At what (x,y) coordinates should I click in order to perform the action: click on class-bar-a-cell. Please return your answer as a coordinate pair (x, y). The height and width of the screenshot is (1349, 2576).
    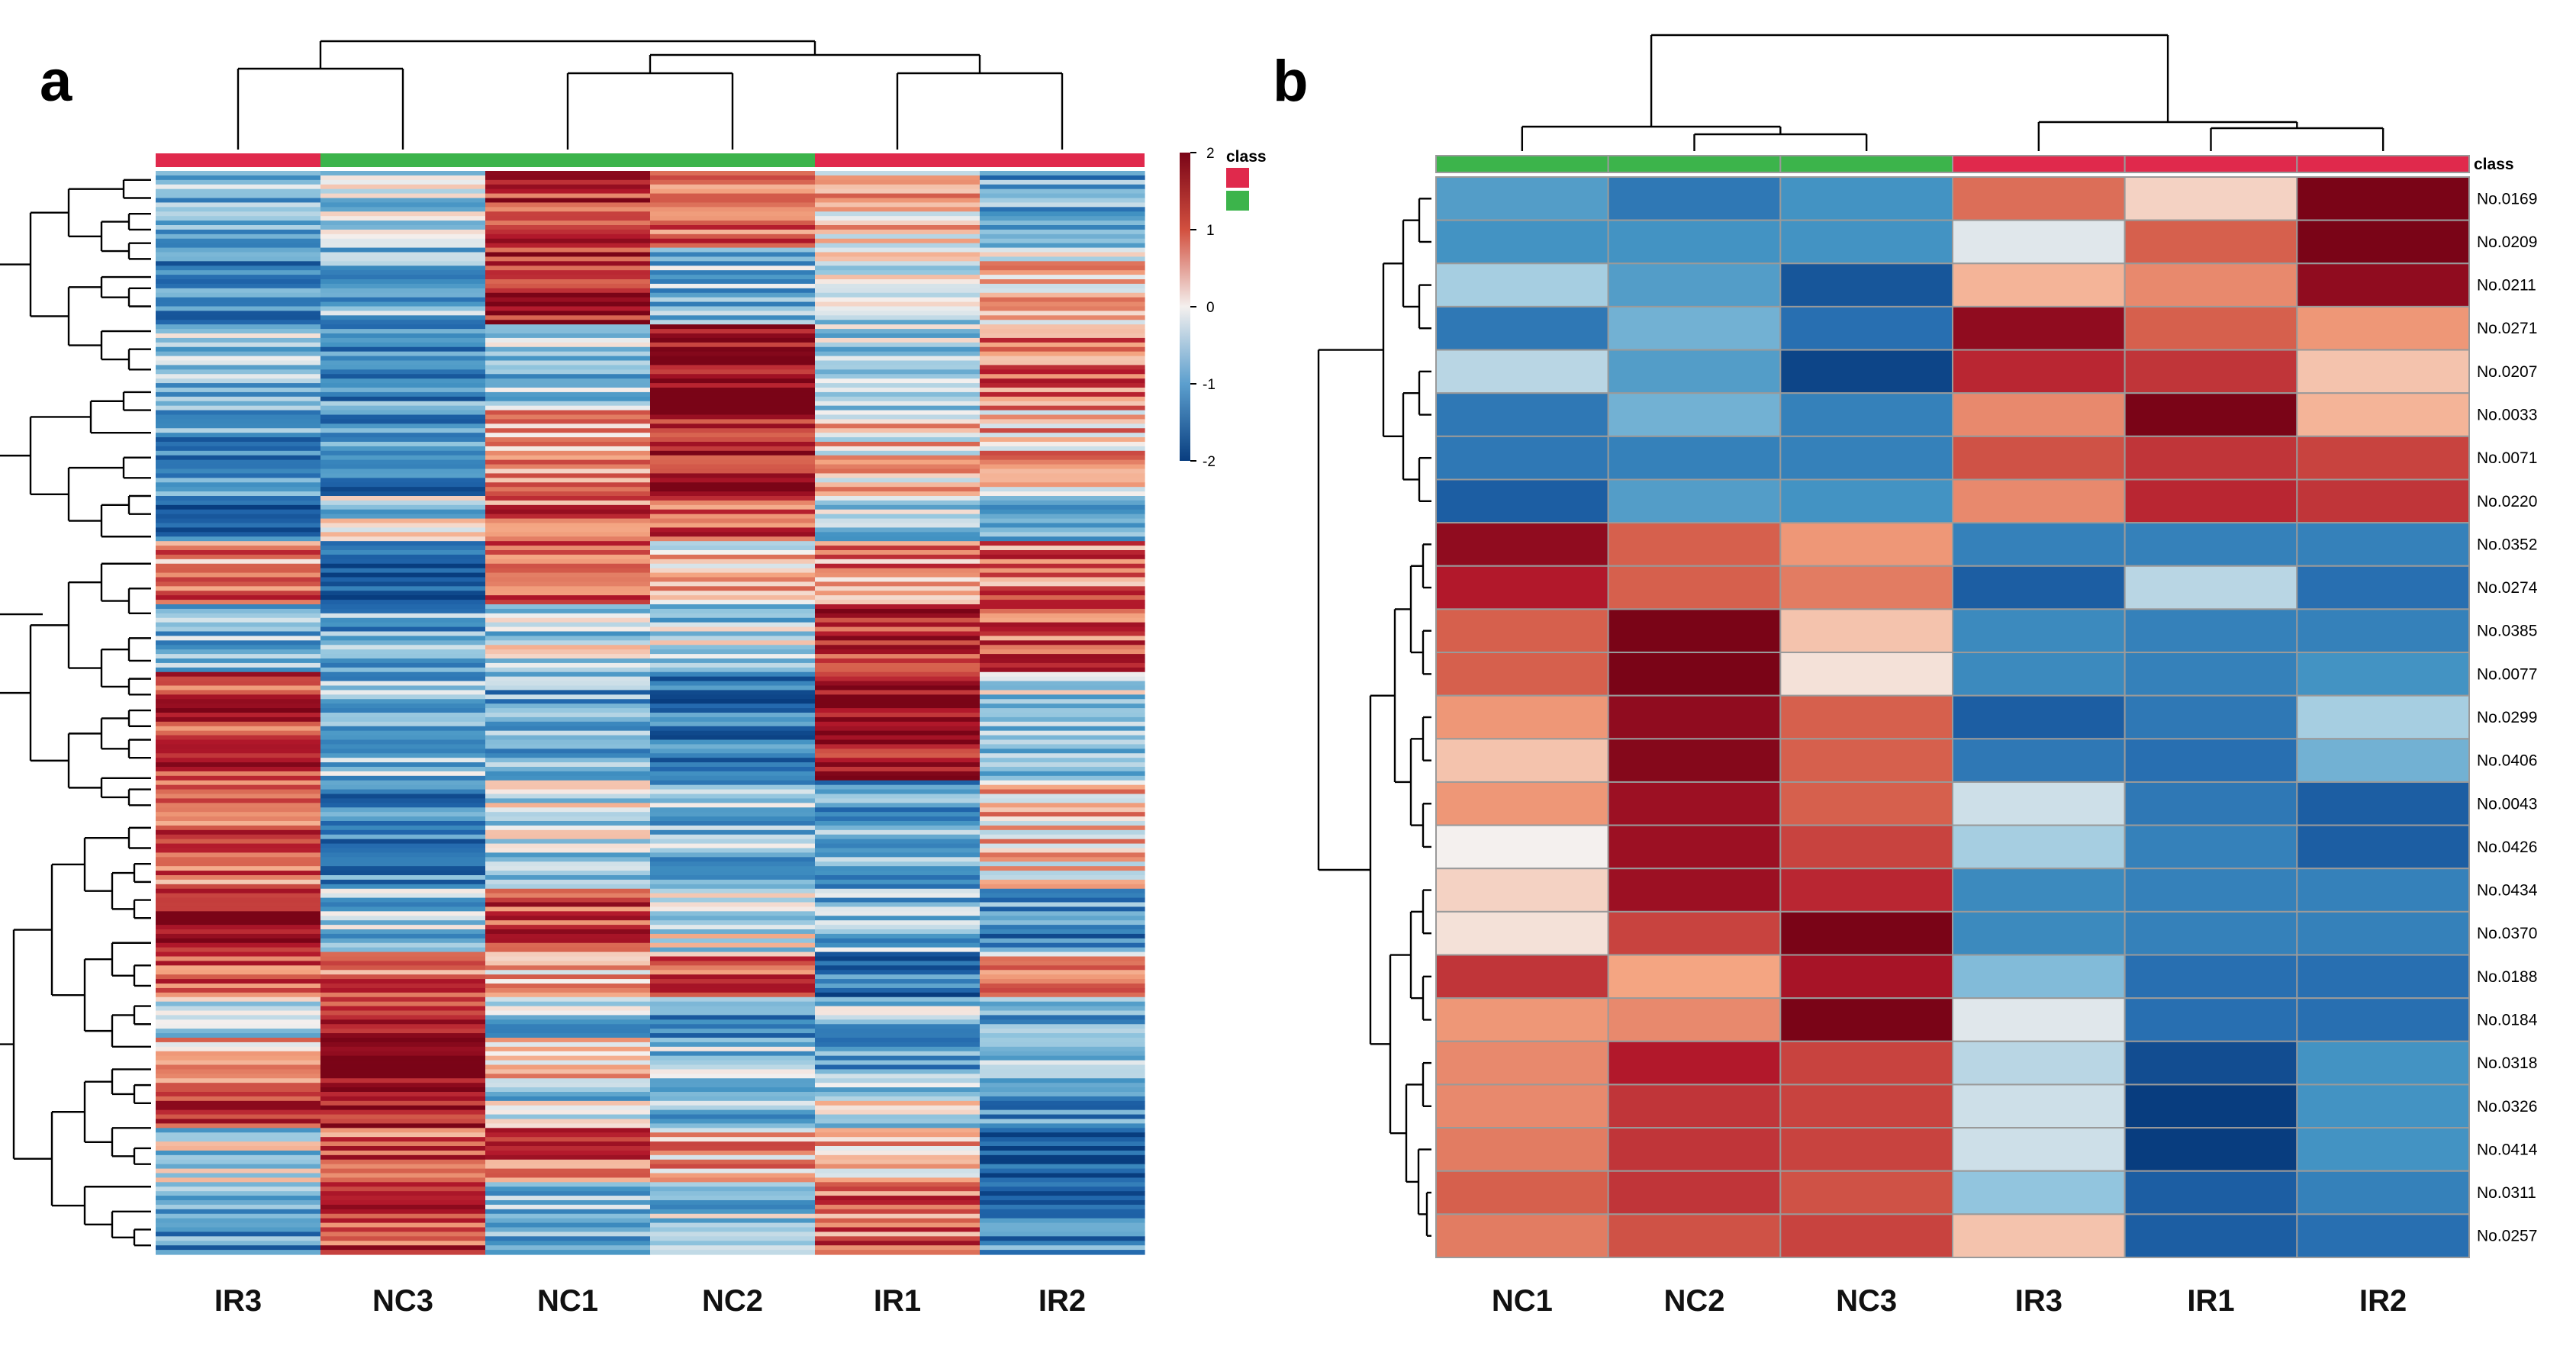
    Looking at the image, I should click on (732, 160).